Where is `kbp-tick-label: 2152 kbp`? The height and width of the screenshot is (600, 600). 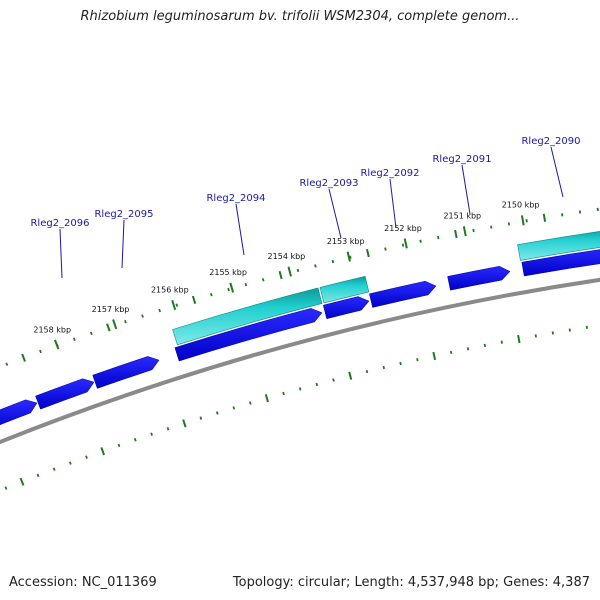 kbp-tick-label: 2152 kbp is located at coordinates (403, 228).